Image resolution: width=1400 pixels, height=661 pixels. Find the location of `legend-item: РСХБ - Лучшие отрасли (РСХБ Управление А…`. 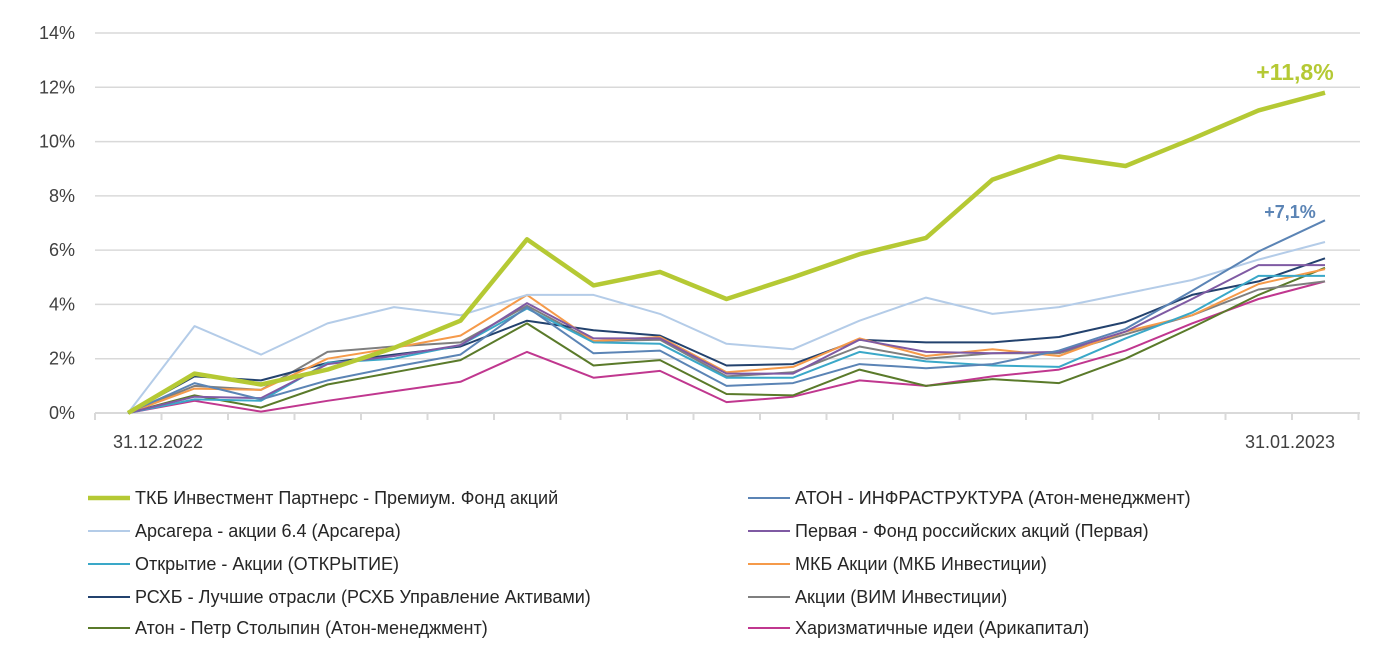

legend-item: РСХБ - Лучшие отрасли (РСХБ Управление А… is located at coordinates (339, 597).